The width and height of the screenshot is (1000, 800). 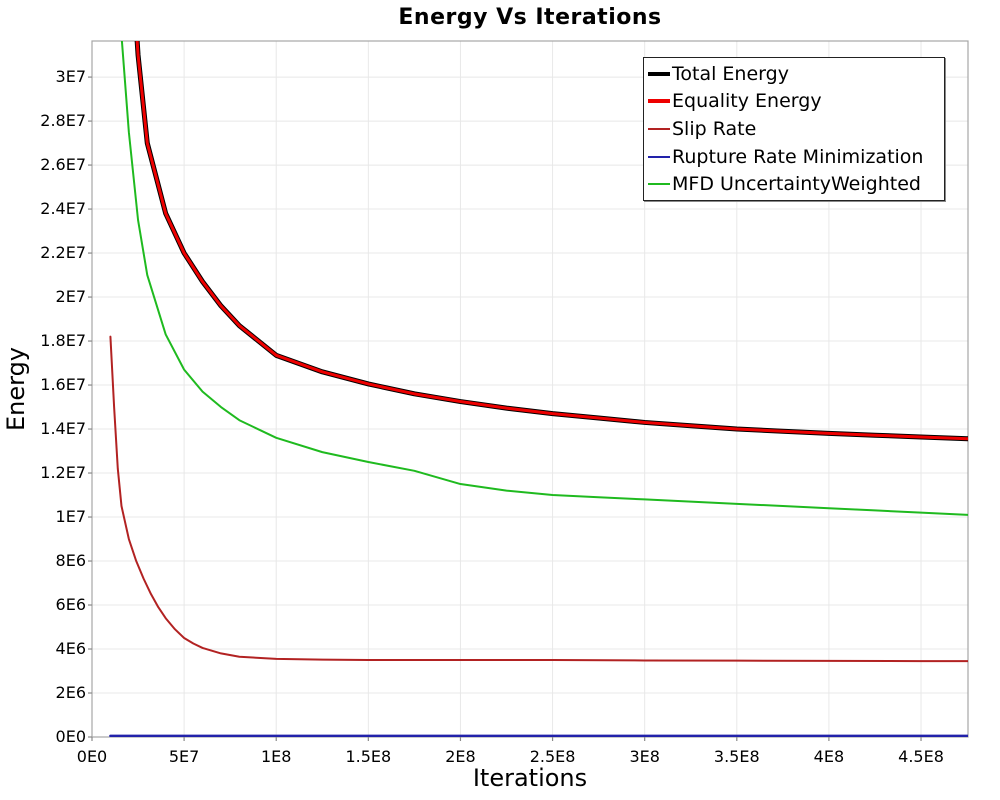 I want to click on legend-item-label: Total Energy, so click(x=730, y=73).